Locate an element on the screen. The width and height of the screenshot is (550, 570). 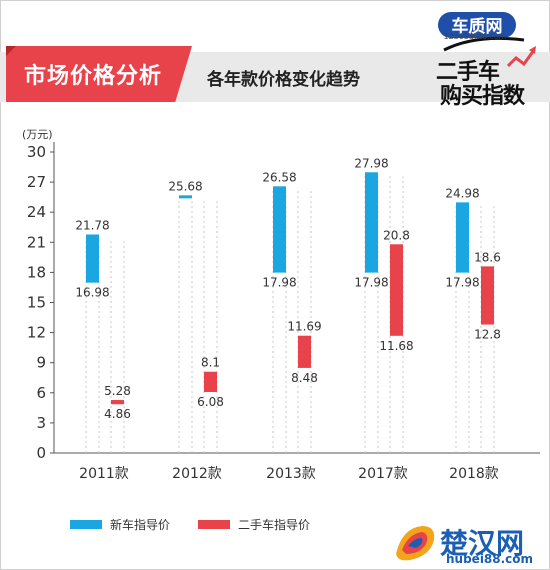
x-tick-label: 2017款 is located at coordinates (383, 474).